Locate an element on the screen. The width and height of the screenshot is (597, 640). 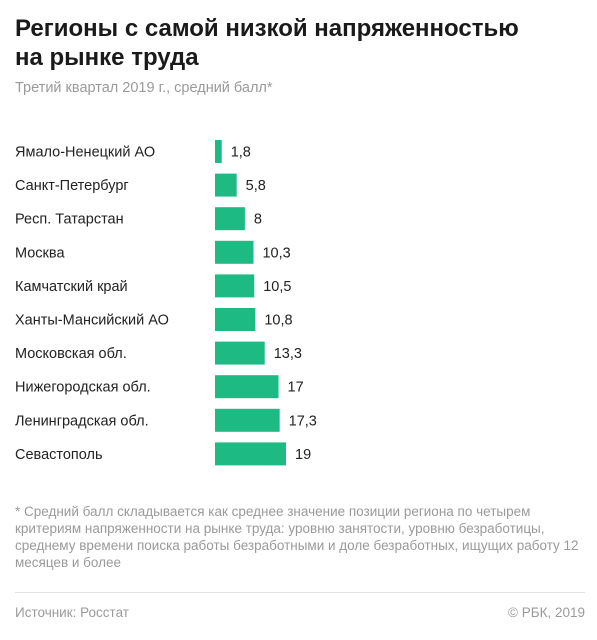
category-label: Нижегородская обл. is located at coordinates (83, 388).